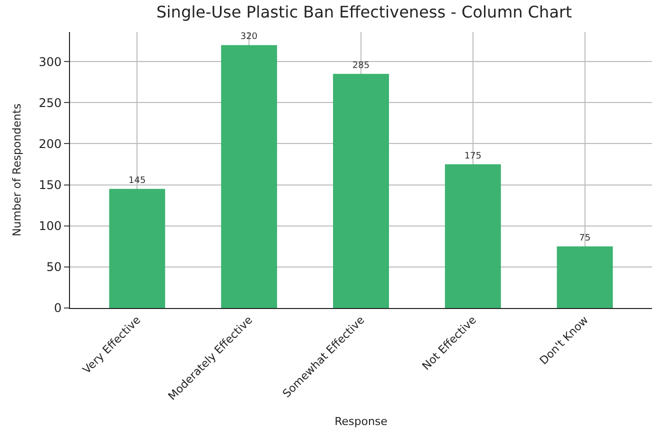 The width and height of the screenshot is (662, 436). I want to click on x-axis-title: Response, so click(361, 421).